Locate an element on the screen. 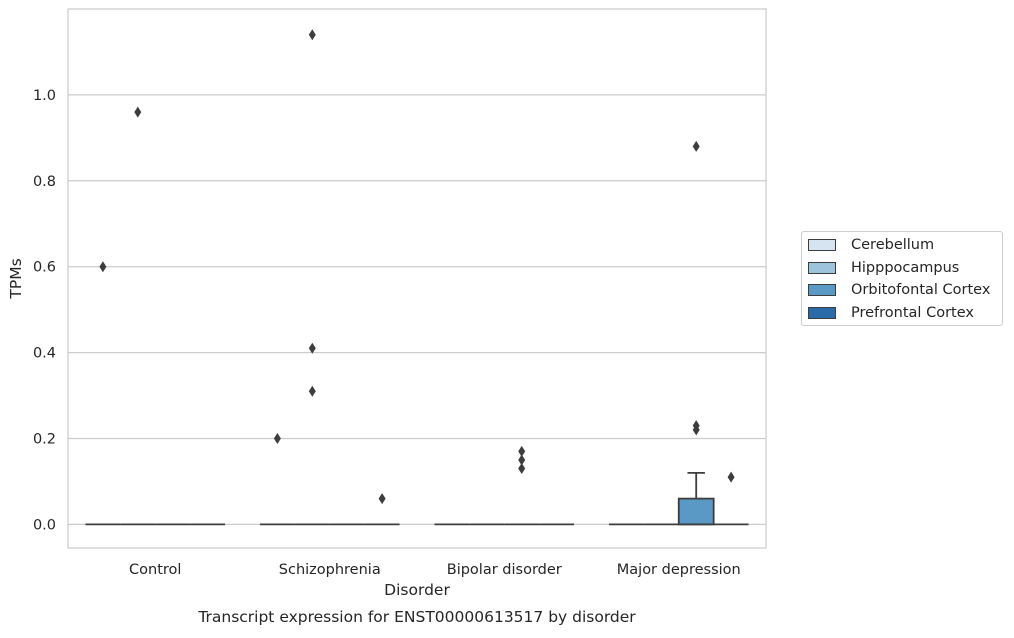 The height and width of the screenshot is (638, 1014). y-tick-label: 0.8 is located at coordinates (44, 182).